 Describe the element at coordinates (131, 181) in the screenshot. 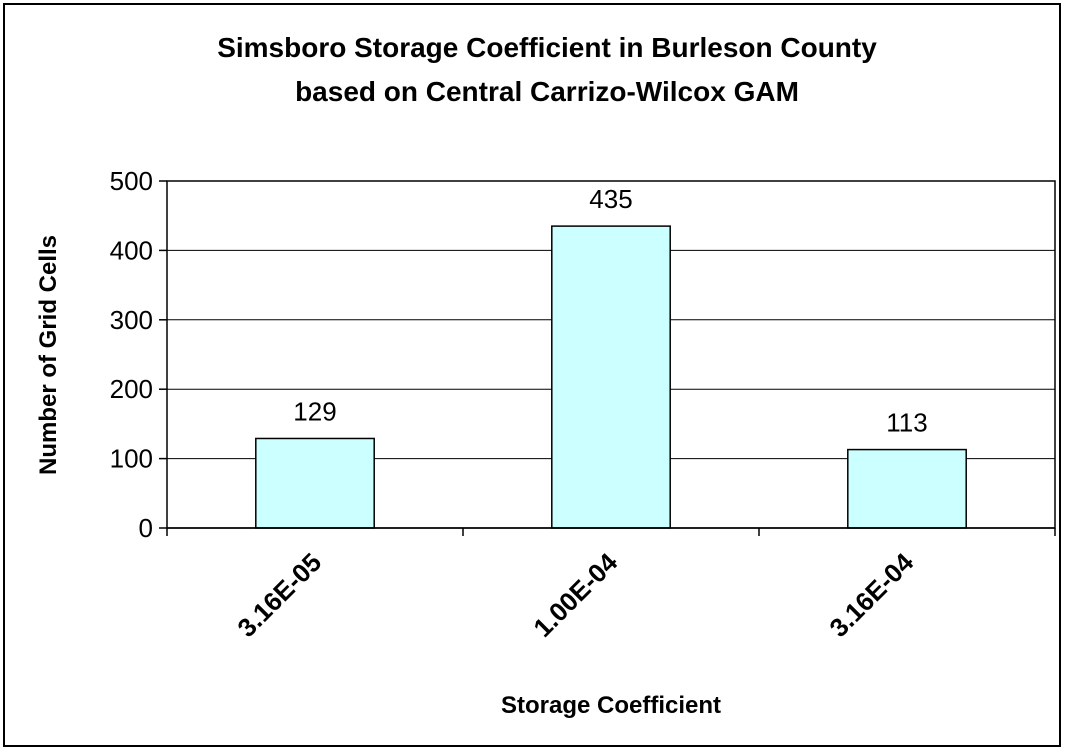

I see `y-tick-label-500: 500` at that location.